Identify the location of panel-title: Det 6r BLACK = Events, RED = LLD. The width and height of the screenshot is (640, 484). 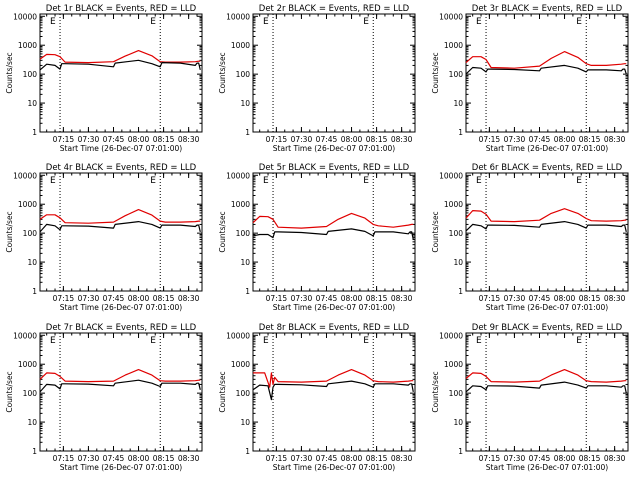
(547, 168).